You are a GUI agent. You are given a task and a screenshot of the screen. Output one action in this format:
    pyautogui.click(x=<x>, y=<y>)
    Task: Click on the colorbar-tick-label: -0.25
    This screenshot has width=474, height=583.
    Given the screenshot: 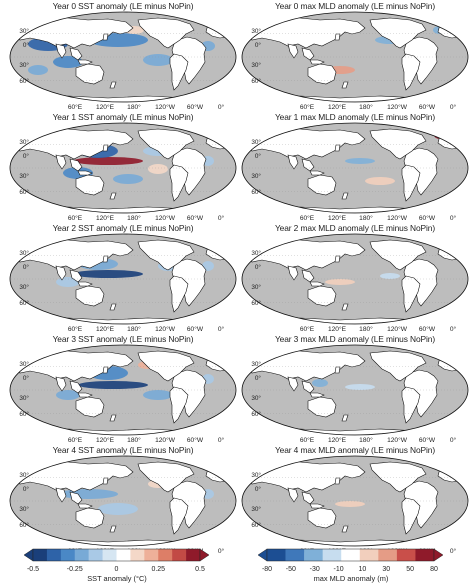 What is the action you would take?
    pyautogui.click(x=74, y=569)
    